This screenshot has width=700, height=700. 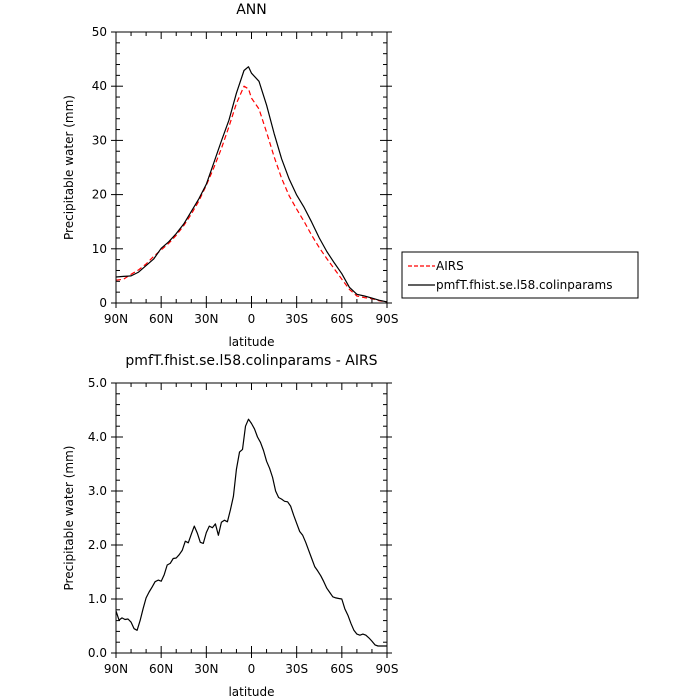 What do you see at coordinates (97, 491) in the screenshot?
I see `y-tick-label: 3.0` at bounding box center [97, 491].